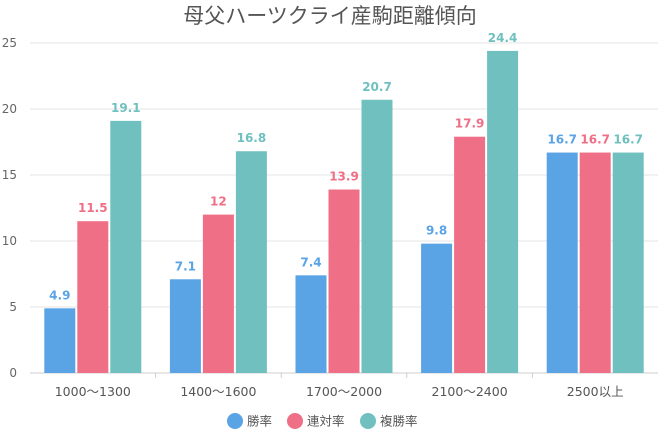 The height and width of the screenshot is (440, 660). I want to click on data-label: 11.5, so click(93, 208).